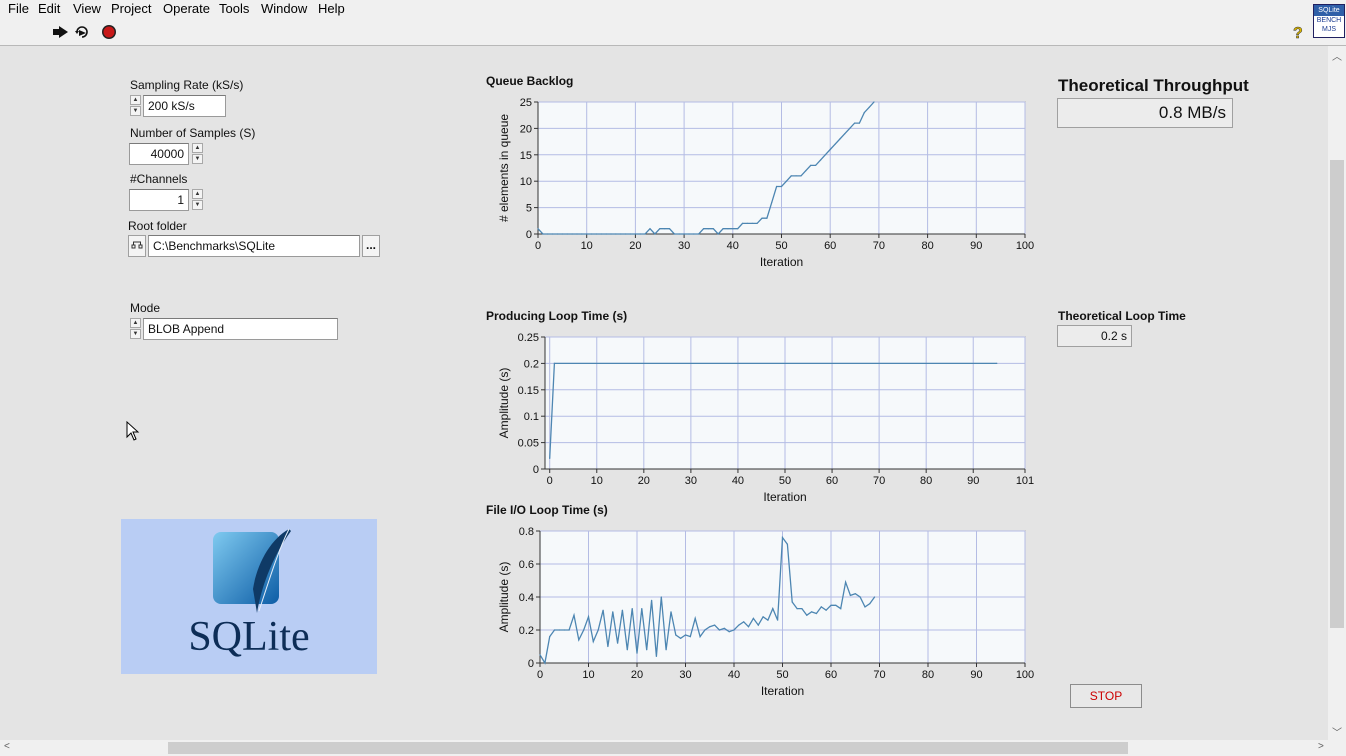 This screenshot has width=1346, height=756. What do you see at coordinates (1337, 57) in the screenshot?
I see `scroll-up-icon: ︿` at bounding box center [1337, 57].